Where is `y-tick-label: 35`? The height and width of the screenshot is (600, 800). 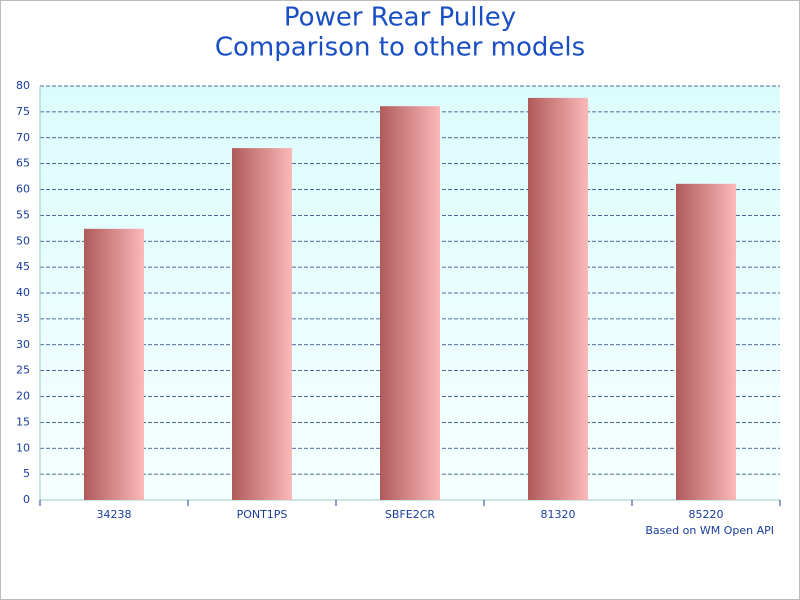
y-tick-label: 35 is located at coordinates (23, 318).